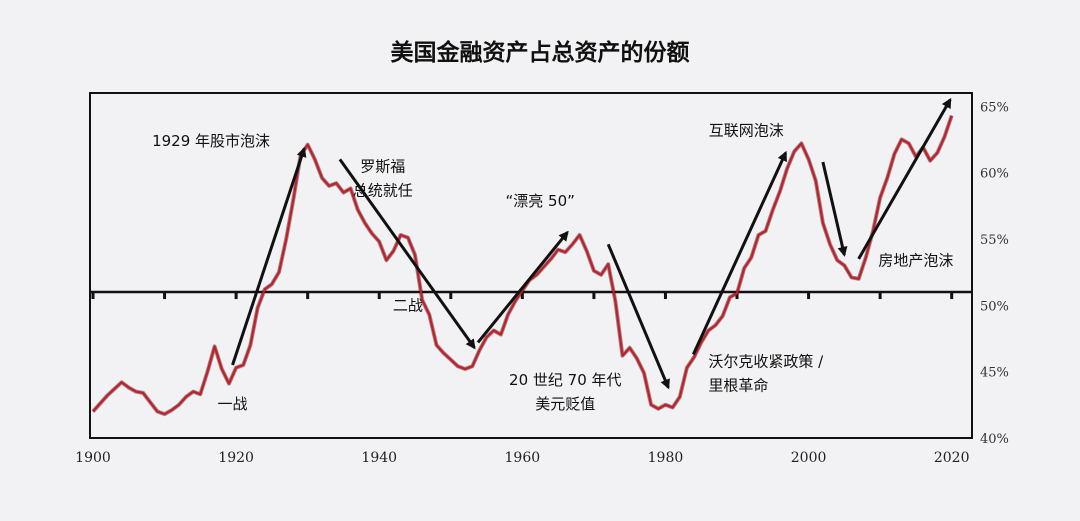  I want to click on y-tick-label: 60%, so click(994, 174).